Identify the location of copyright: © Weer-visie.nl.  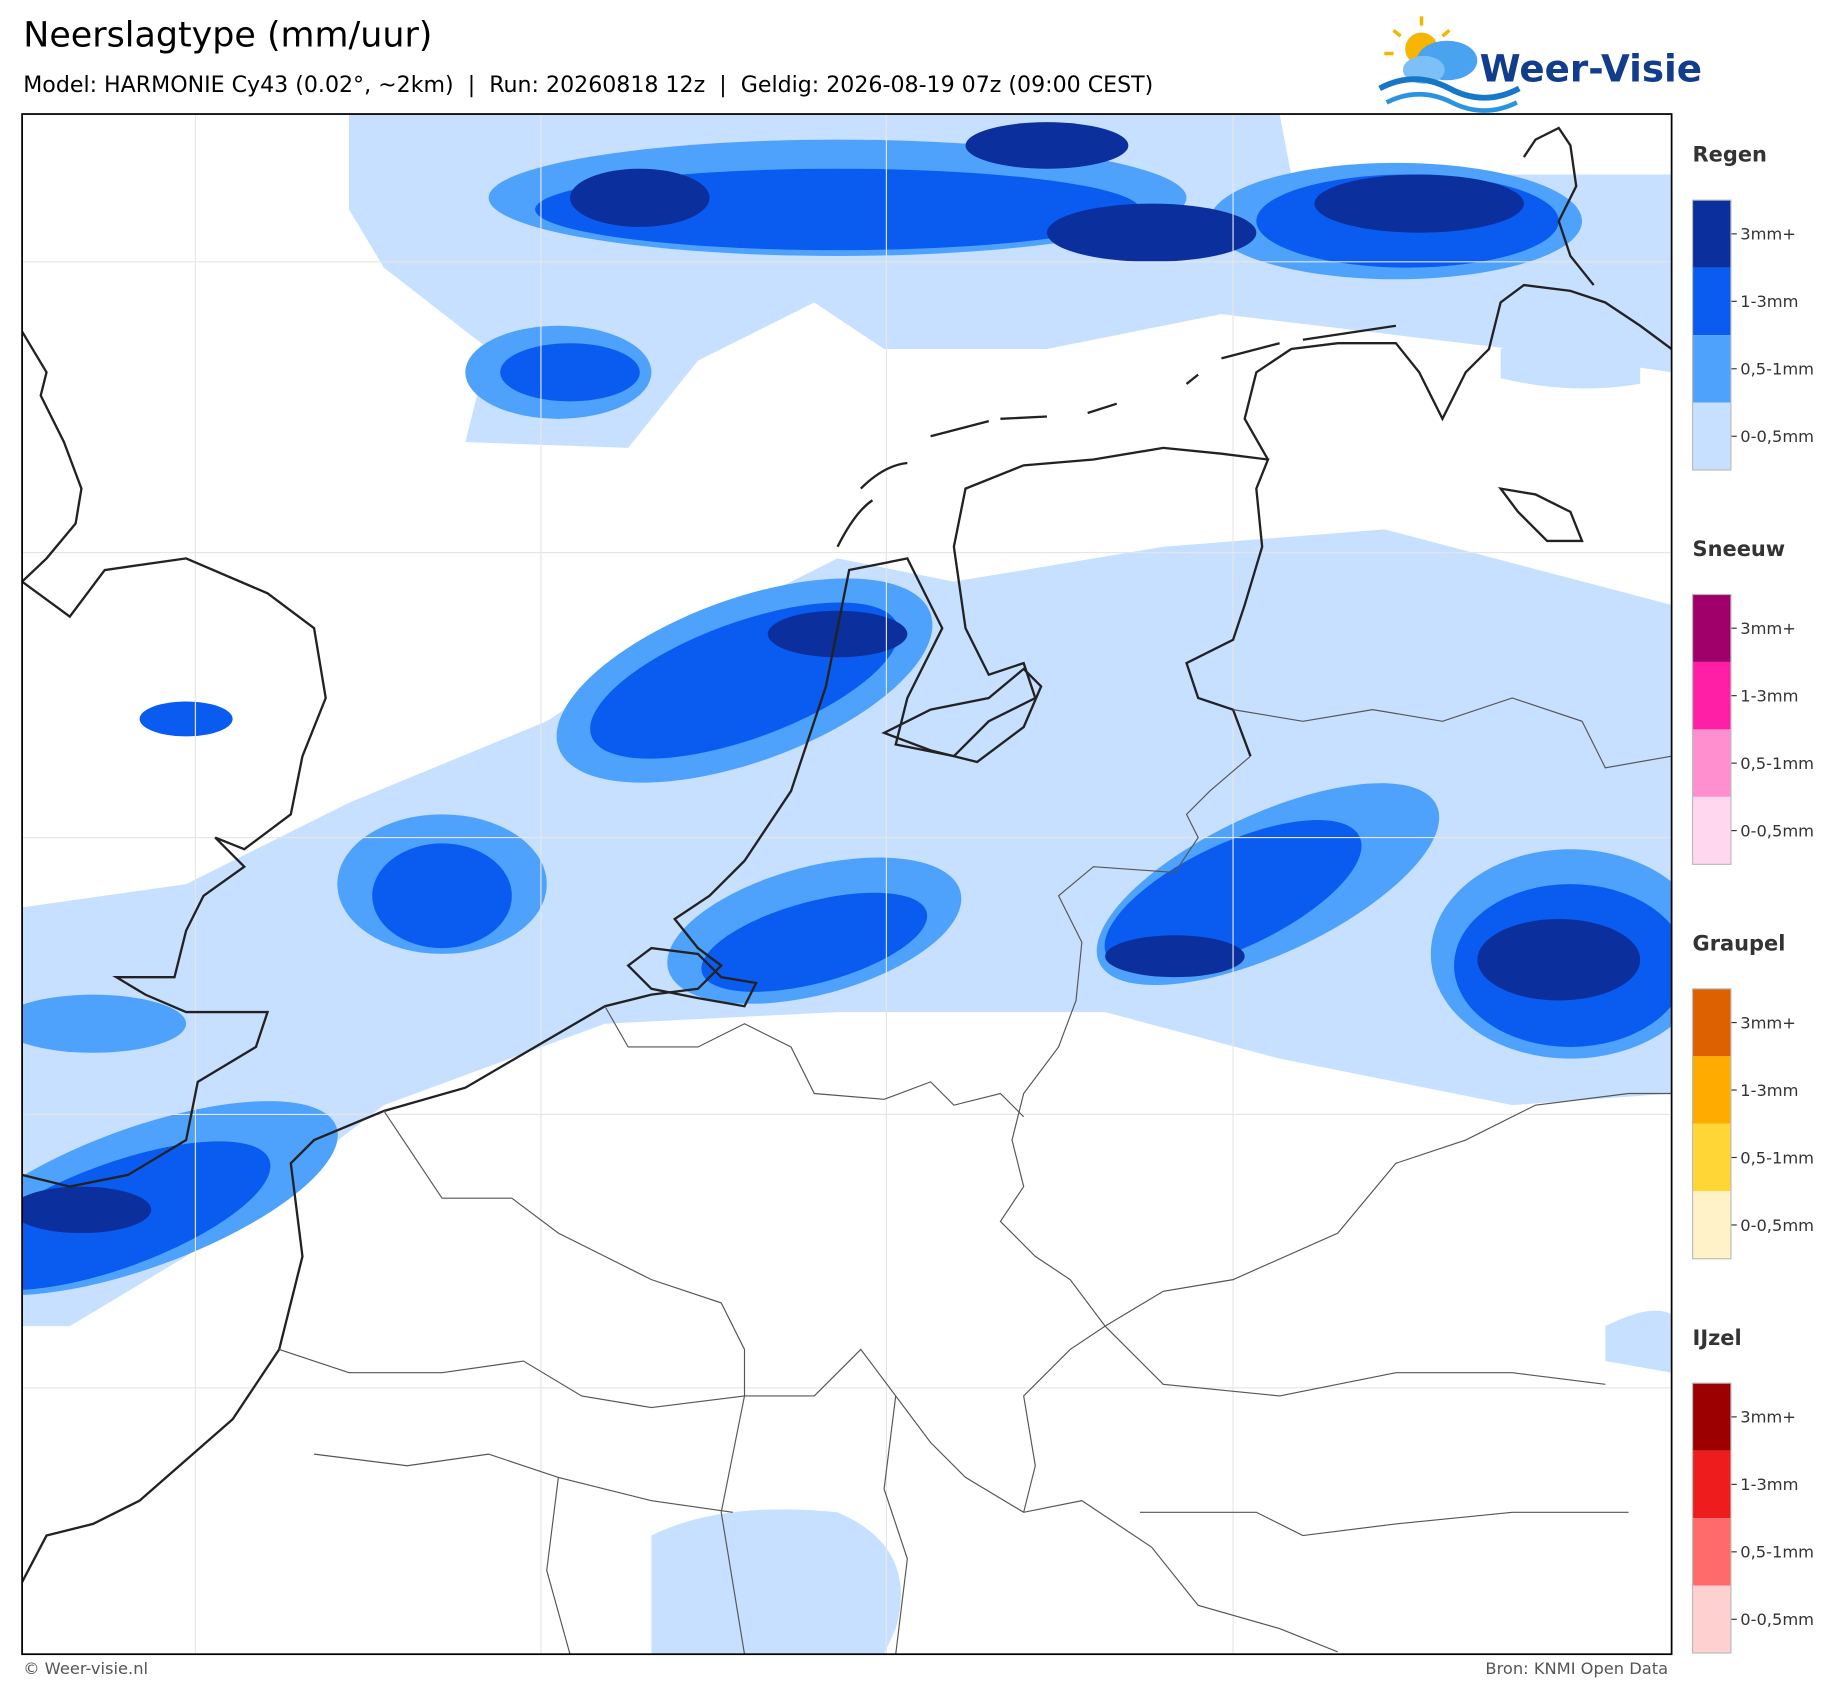
(85, 1668).